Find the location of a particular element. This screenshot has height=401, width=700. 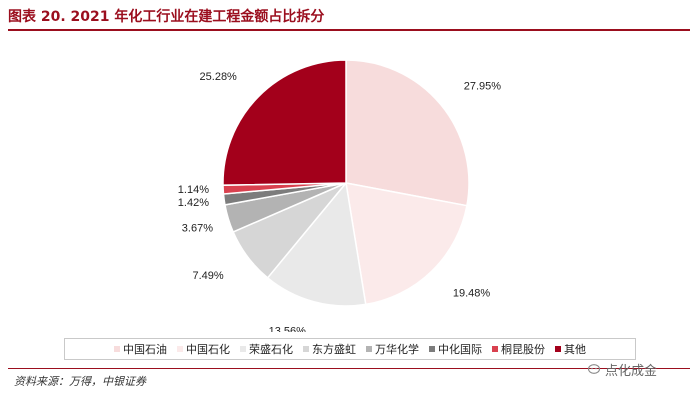

legend-label-0: 中国石油 is located at coordinates (145, 349).